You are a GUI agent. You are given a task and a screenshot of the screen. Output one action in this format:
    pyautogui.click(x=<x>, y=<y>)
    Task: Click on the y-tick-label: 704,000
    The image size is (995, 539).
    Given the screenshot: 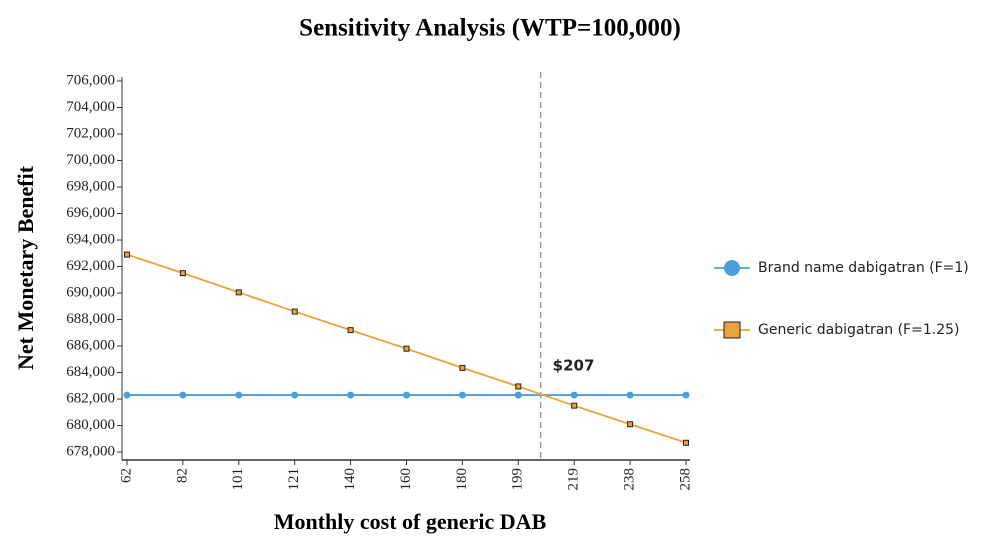 What is the action you would take?
    pyautogui.click(x=90, y=107)
    